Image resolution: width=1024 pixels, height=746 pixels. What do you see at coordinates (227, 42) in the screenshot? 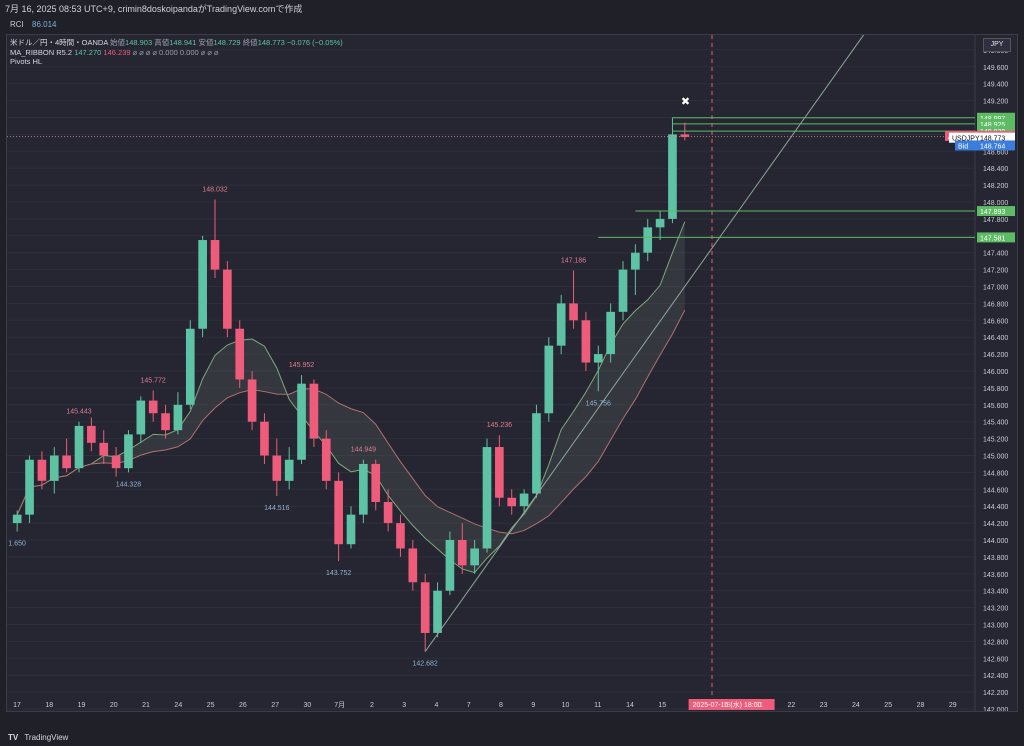
I see `low-value: 148.729` at bounding box center [227, 42].